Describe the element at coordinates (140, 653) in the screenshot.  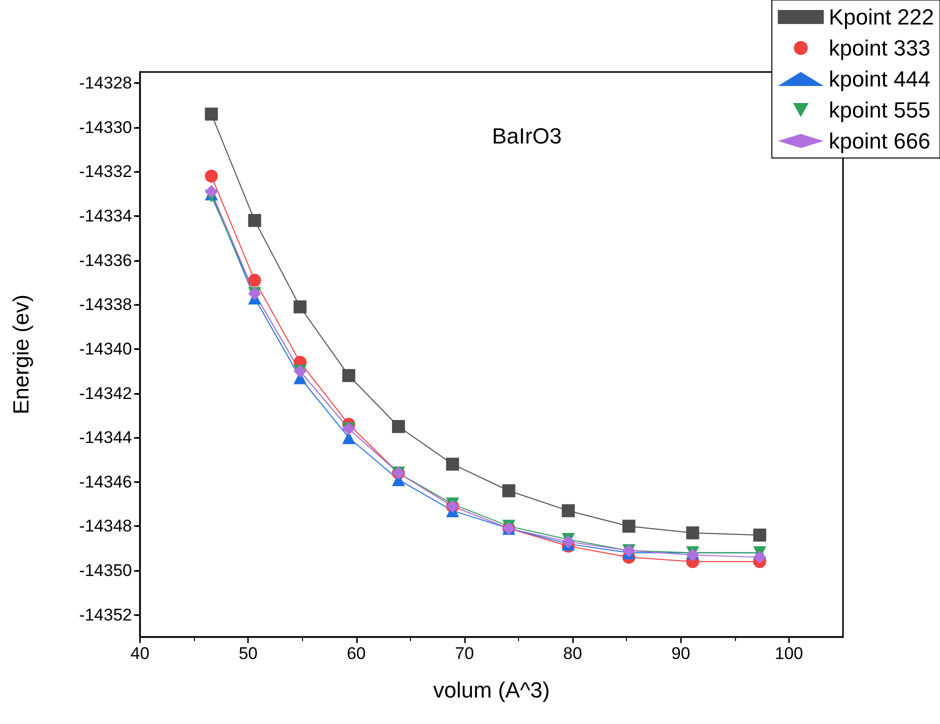
I see `x-tick-label: 40` at that location.